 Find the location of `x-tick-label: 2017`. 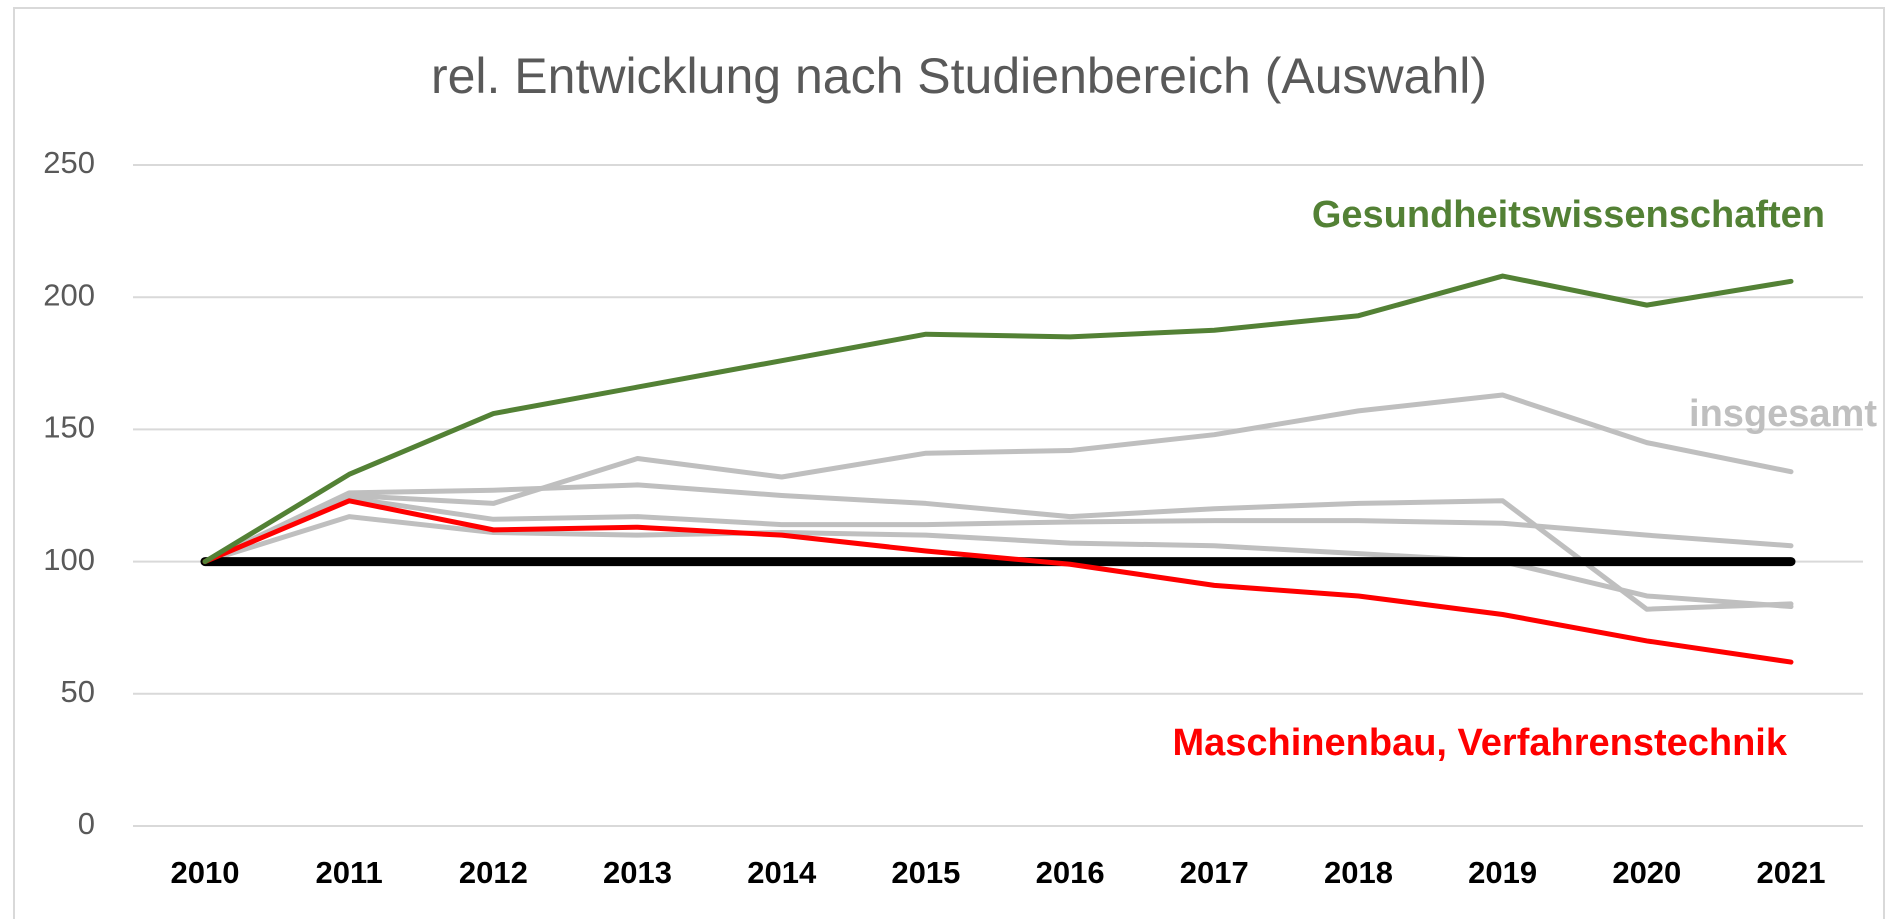

x-tick-label: 2017 is located at coordinates (1214, 872).